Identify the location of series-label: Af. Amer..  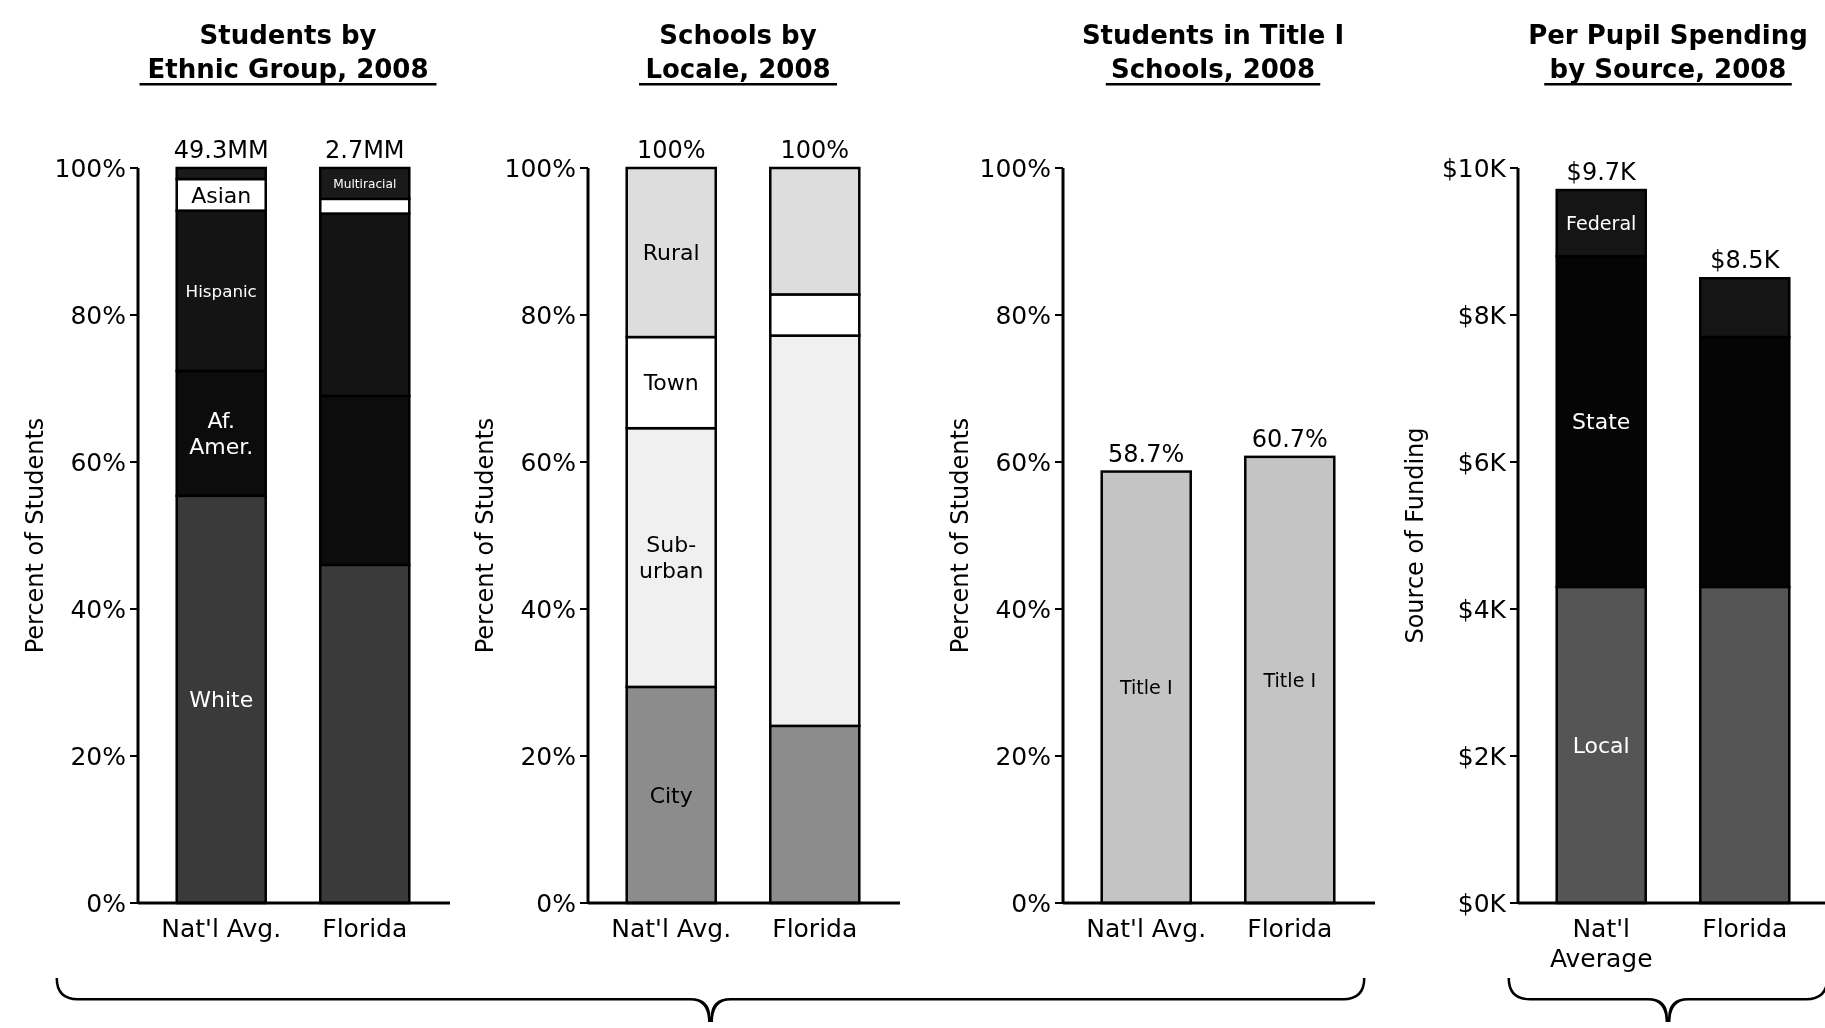
(221, 434).